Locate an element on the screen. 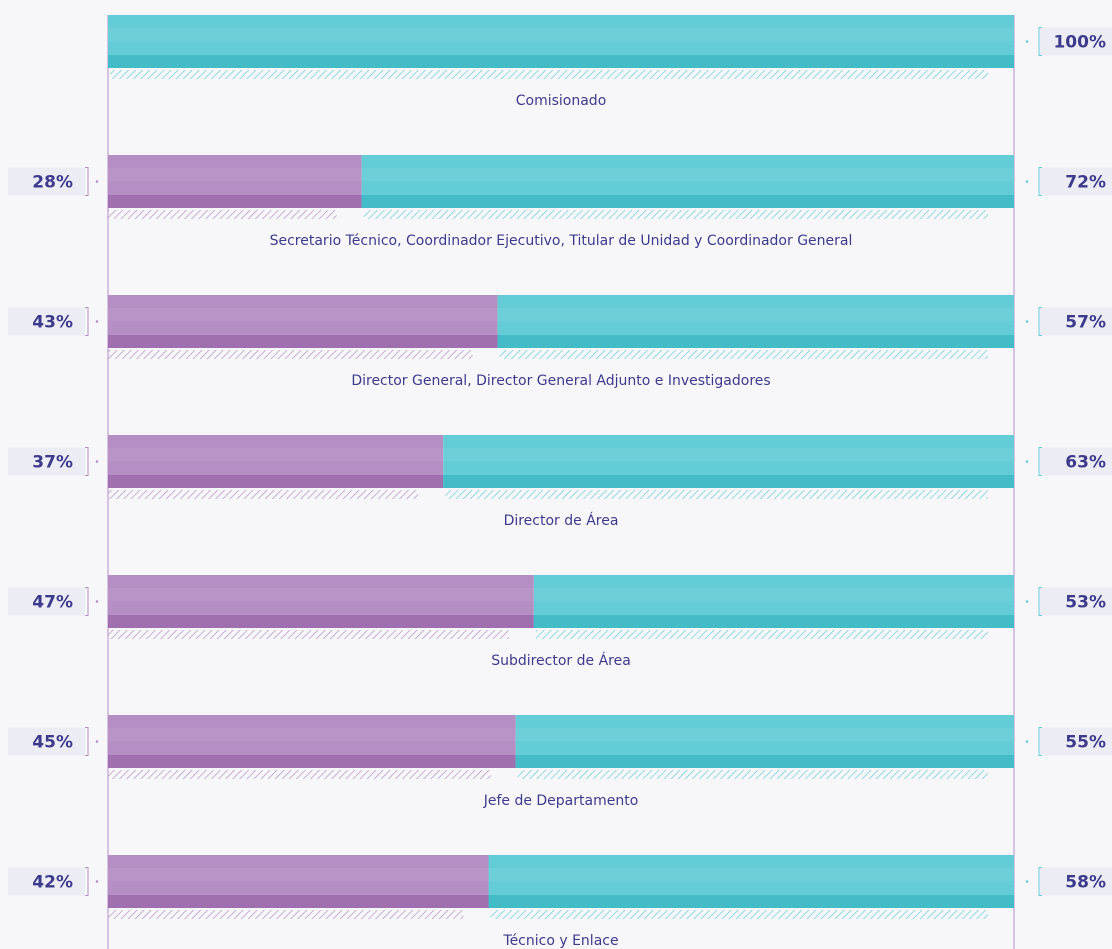  value-label: 55% is located at coordinates (1085, 743).